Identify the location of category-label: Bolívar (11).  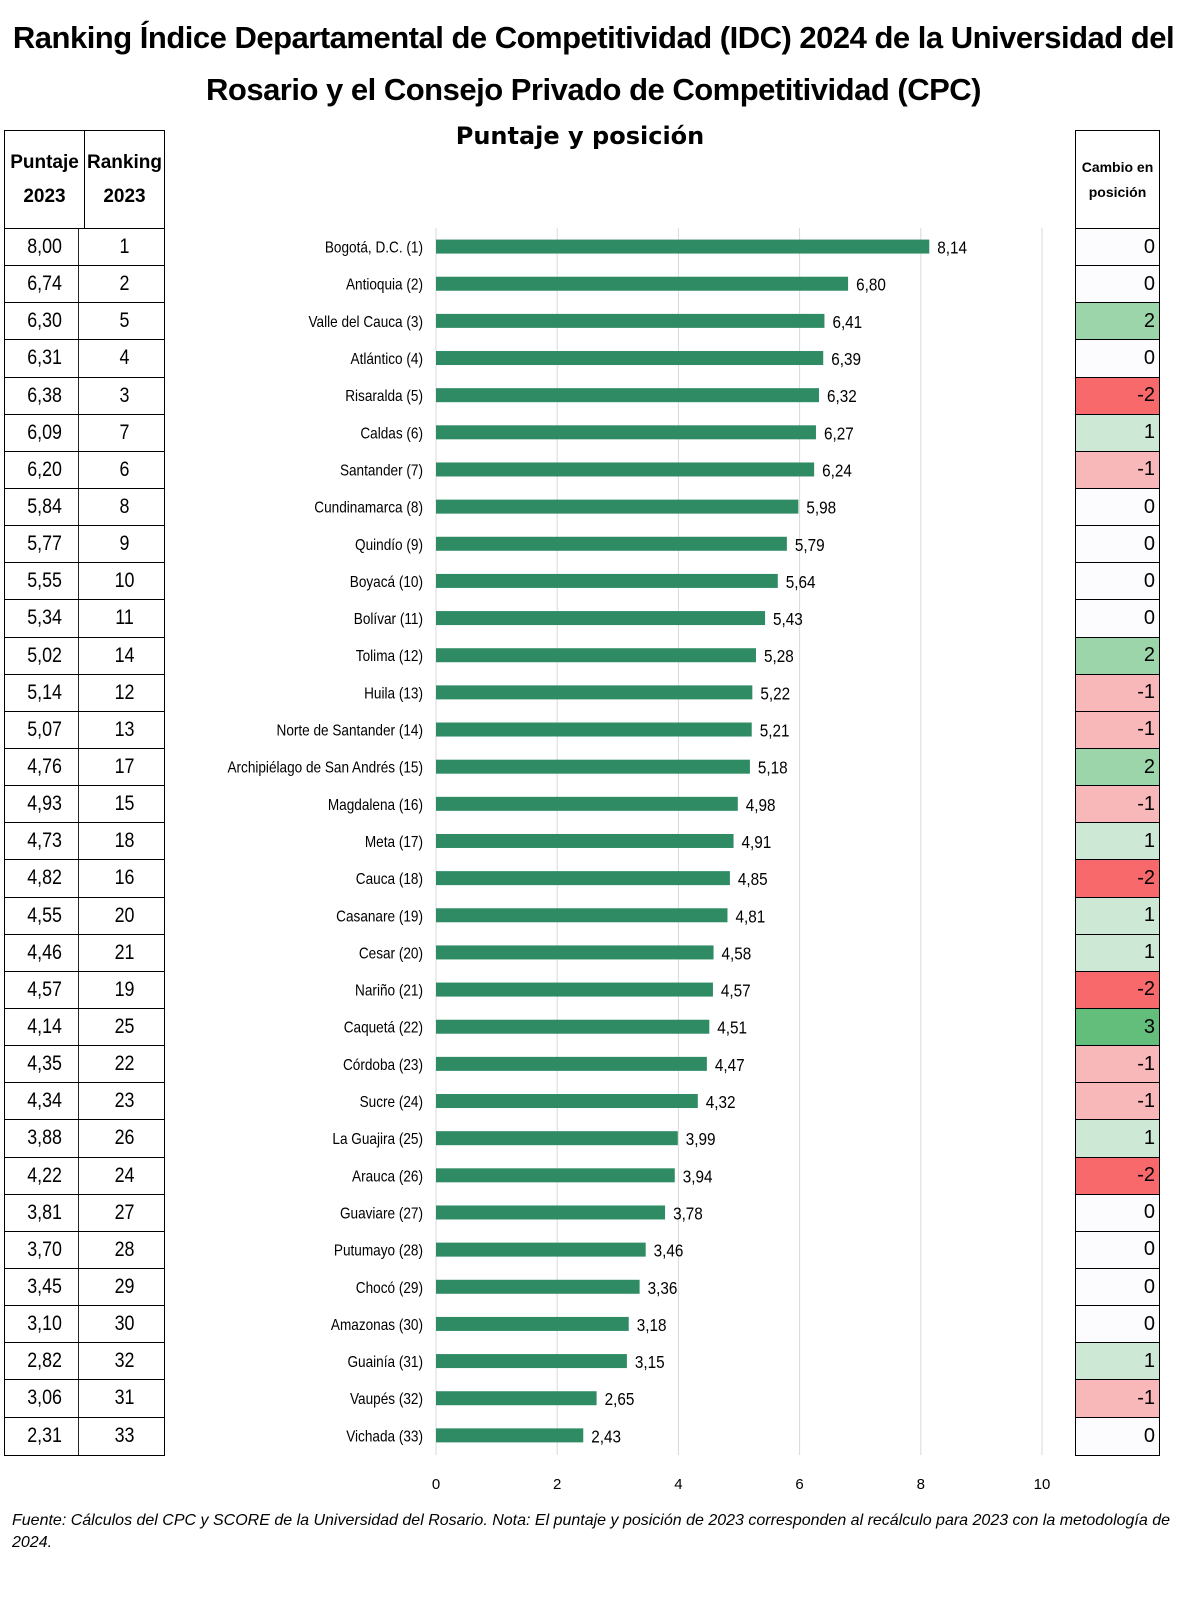
(388, 619).